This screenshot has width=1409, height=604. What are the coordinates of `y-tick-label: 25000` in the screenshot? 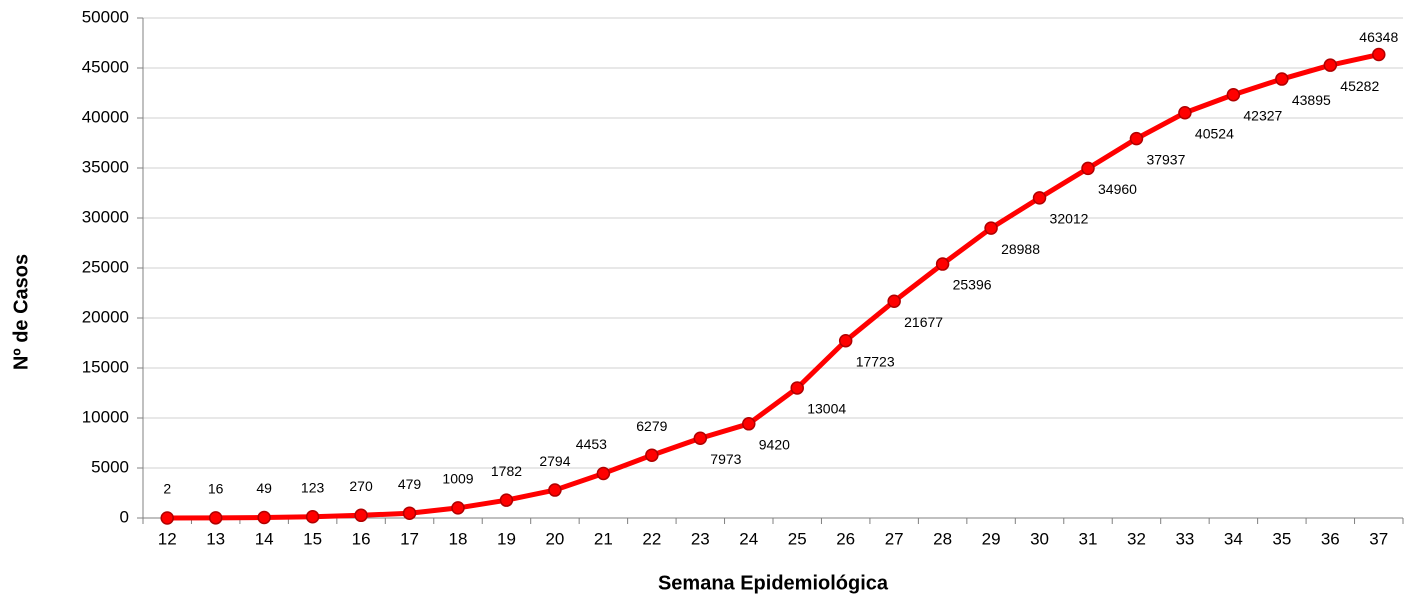 It's located at (105, 266).